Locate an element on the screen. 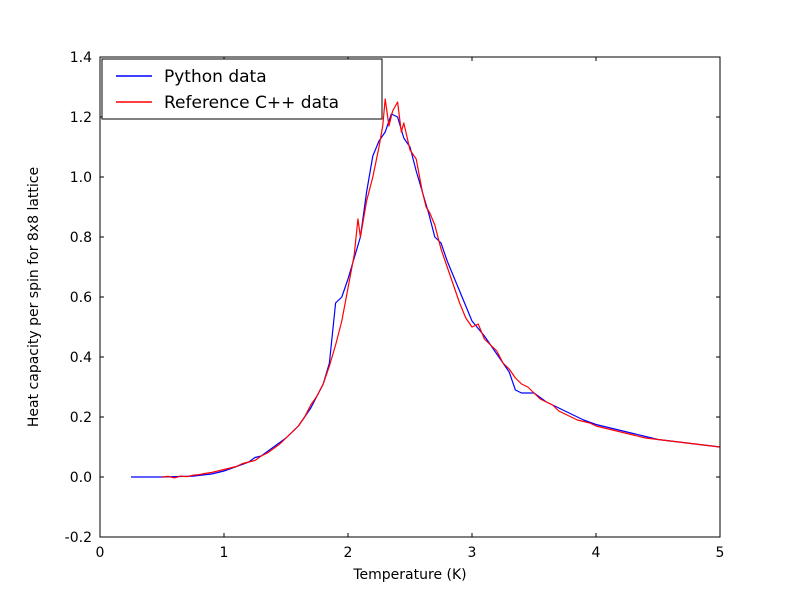 The width and height of the screenshot is (800, 597). y-tick-label: 0.0 is located at coordinates (81, 478).